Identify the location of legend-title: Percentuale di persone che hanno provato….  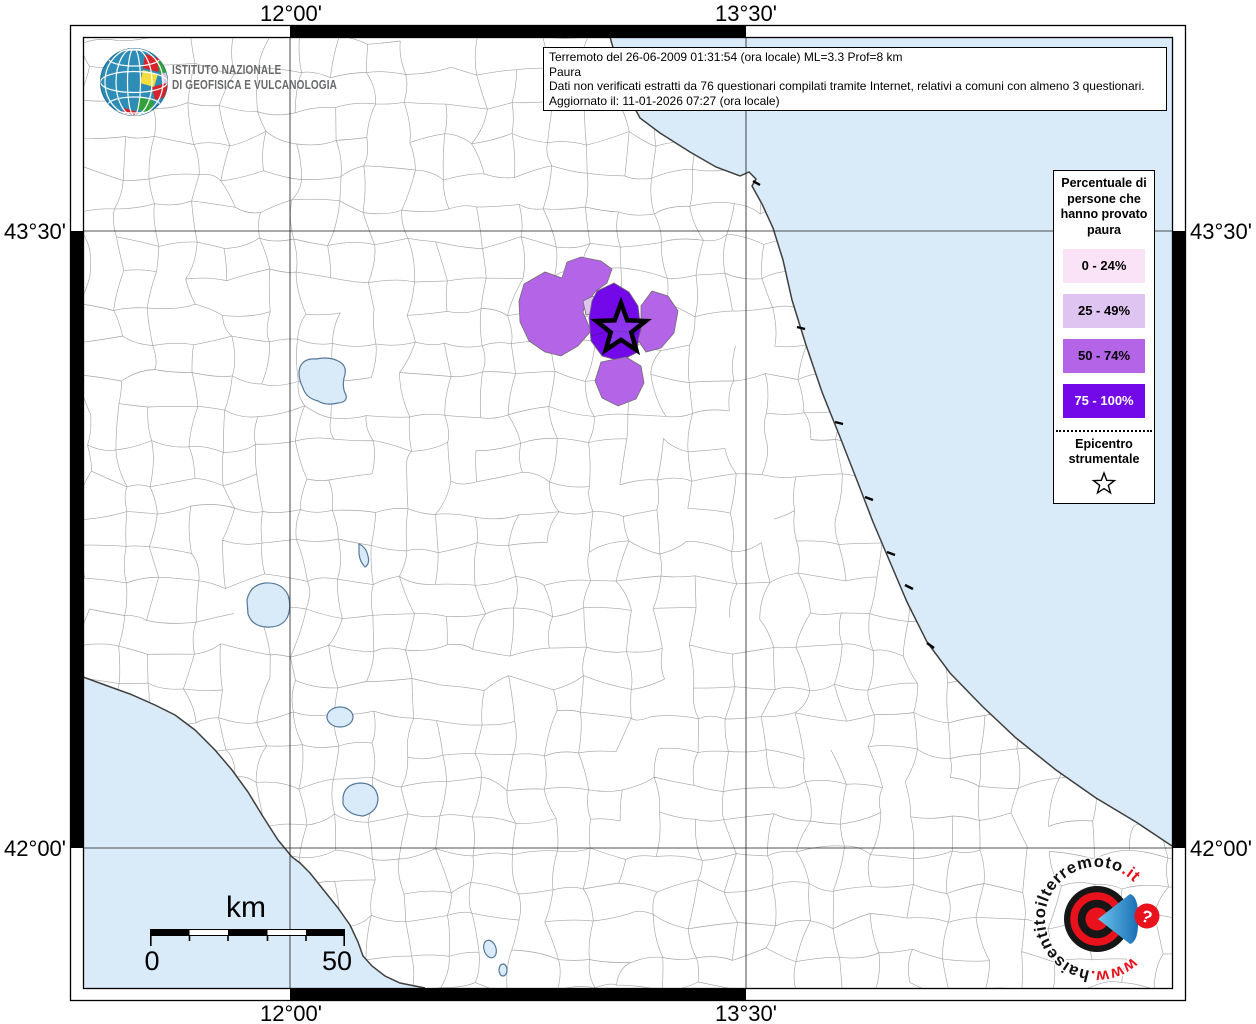
(1104, 206).